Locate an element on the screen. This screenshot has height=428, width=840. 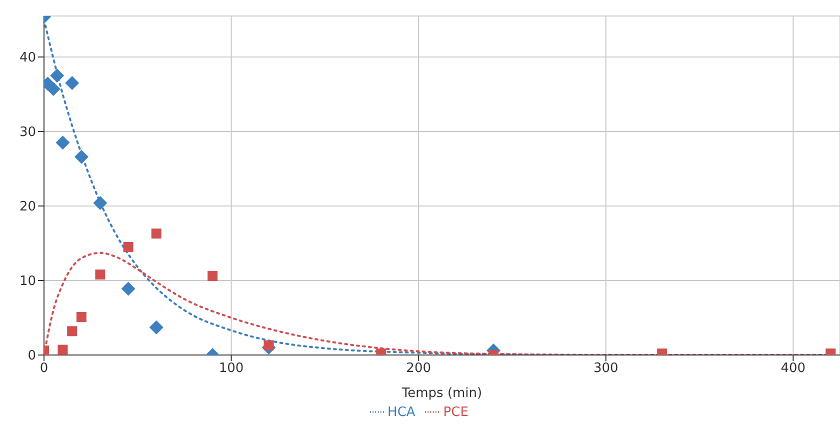
x-tick-label: 100 is located at coordinates (231, 368).